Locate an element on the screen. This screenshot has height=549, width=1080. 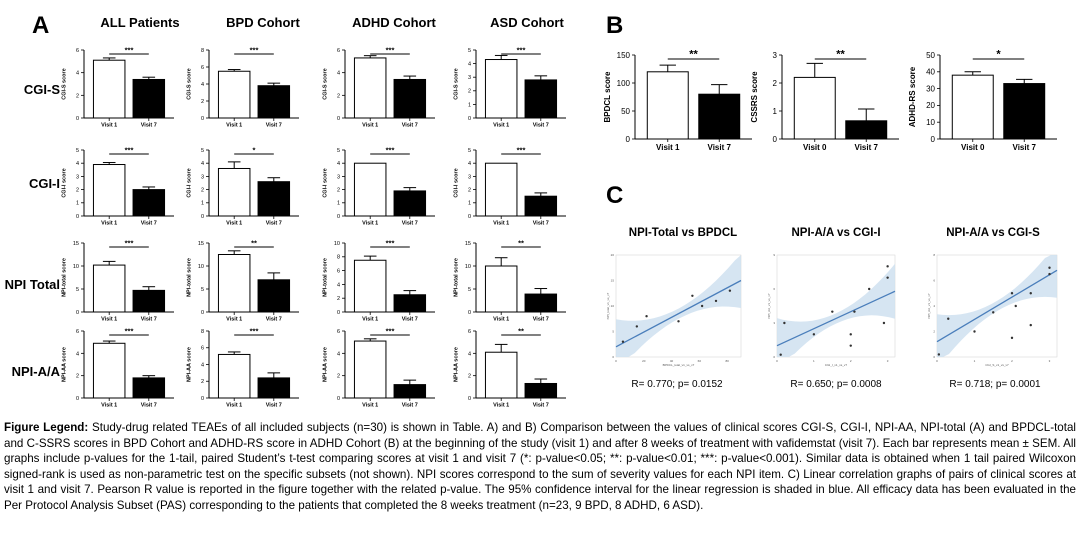
regression-line is located at coordinates (836, 318).